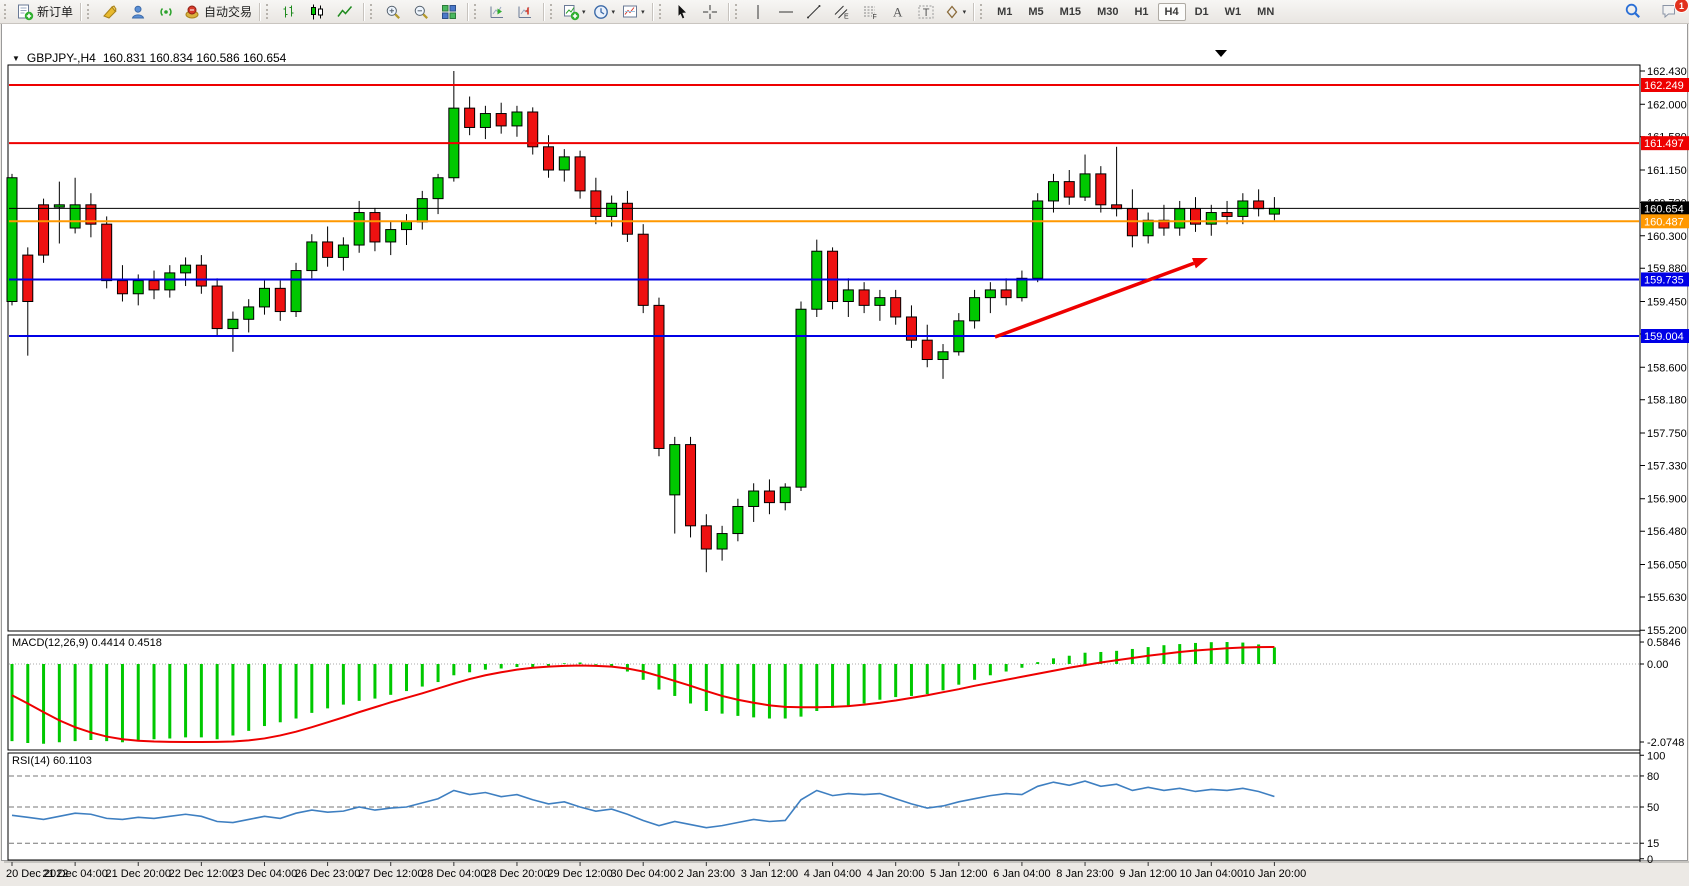 This screenshot has width=1689, height=886. I want to click on toolbar-group-pointer, so click(690, 12).